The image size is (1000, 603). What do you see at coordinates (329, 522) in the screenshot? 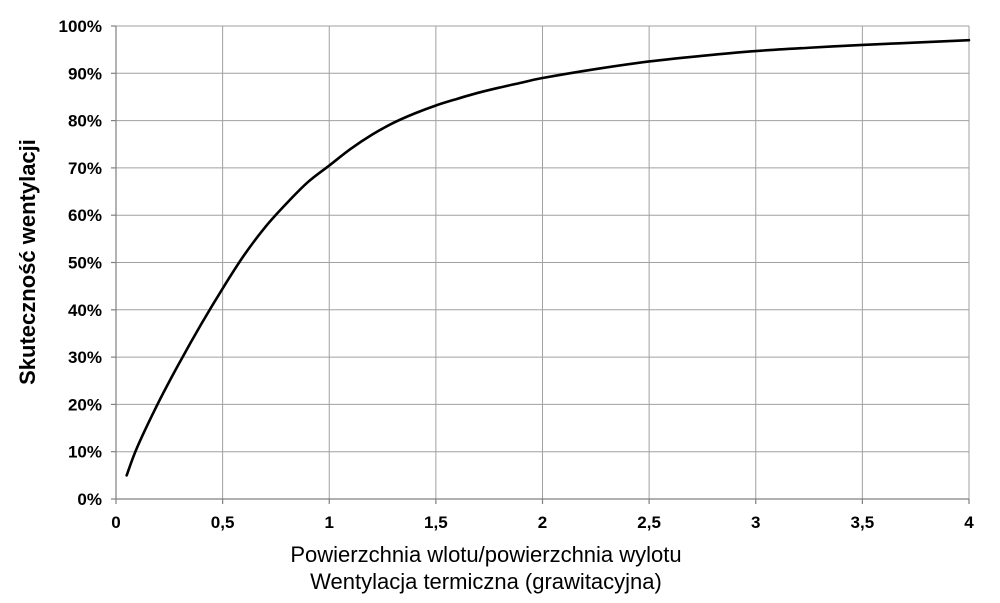
I see `x-tick-label: 1` at bounding box center [329, 522].